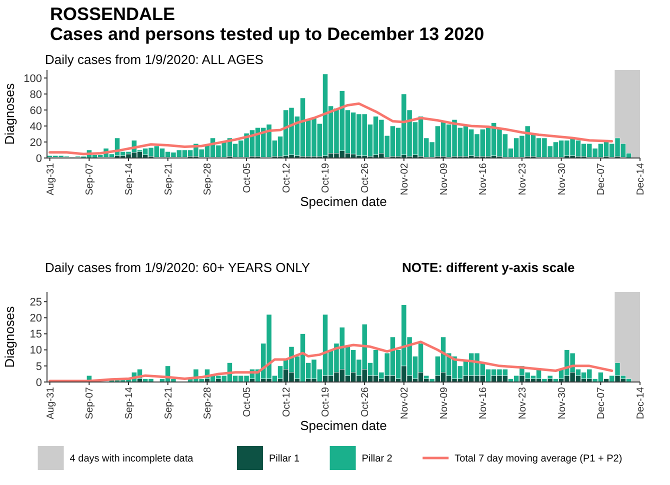  I want to click on text: Cases and persons tested up to December 13 2020, so click(267, 34).